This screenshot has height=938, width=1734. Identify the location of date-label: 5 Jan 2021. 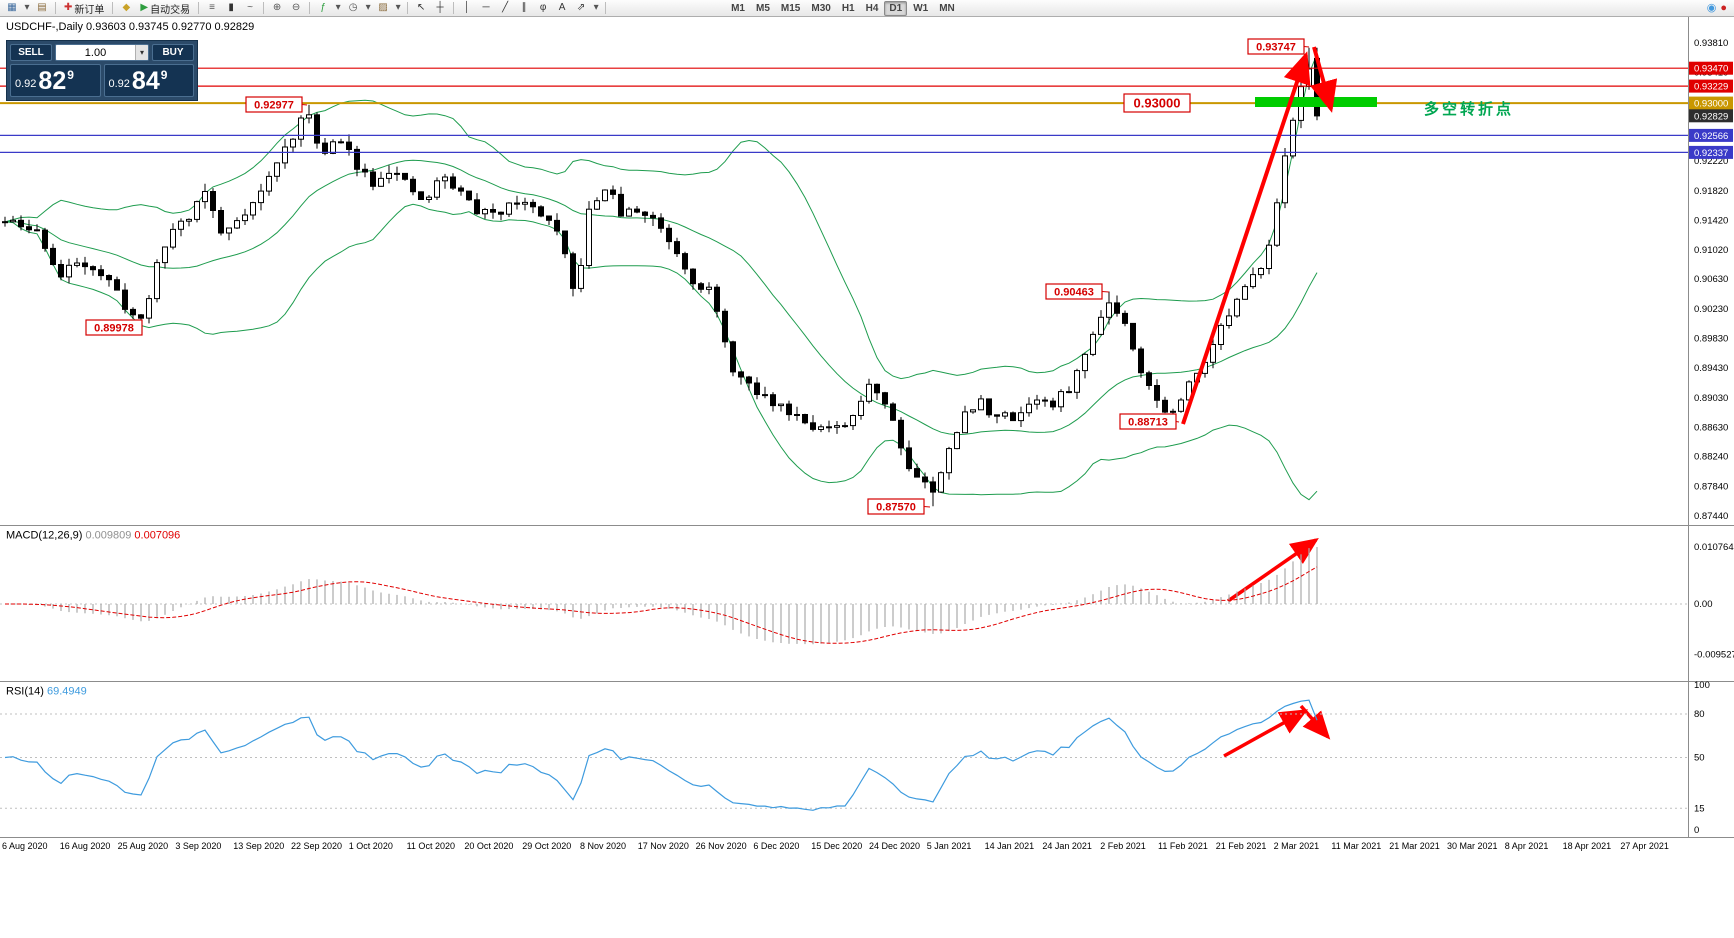
(949, 846).